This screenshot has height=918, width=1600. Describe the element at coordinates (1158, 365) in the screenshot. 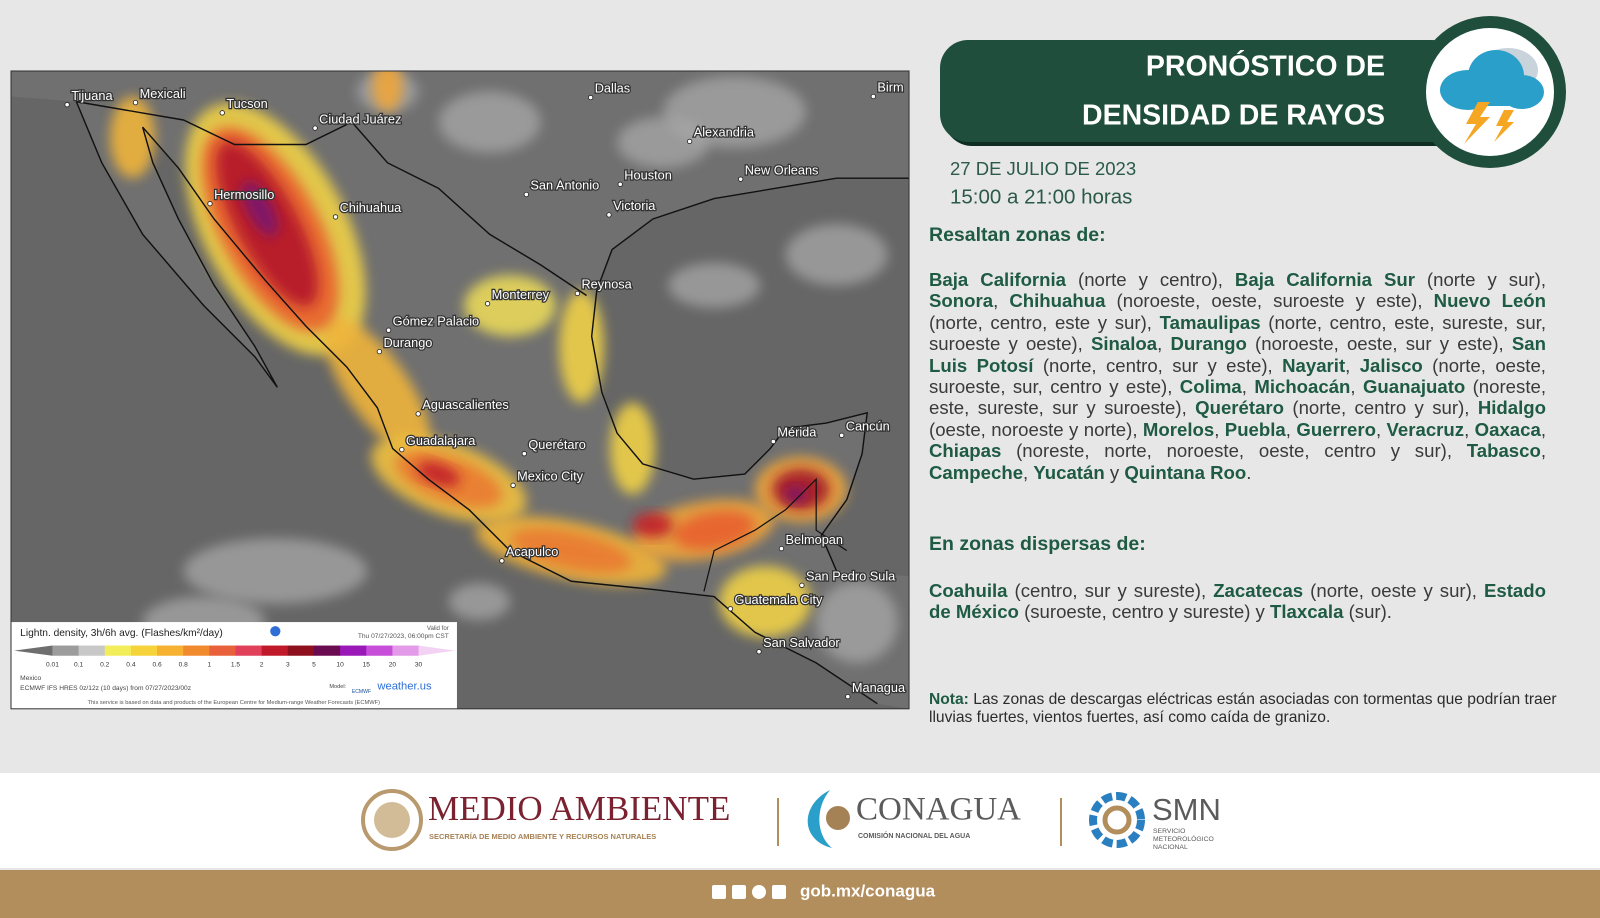

I see `text-run: (norte, centro, sur y este),` at that location.